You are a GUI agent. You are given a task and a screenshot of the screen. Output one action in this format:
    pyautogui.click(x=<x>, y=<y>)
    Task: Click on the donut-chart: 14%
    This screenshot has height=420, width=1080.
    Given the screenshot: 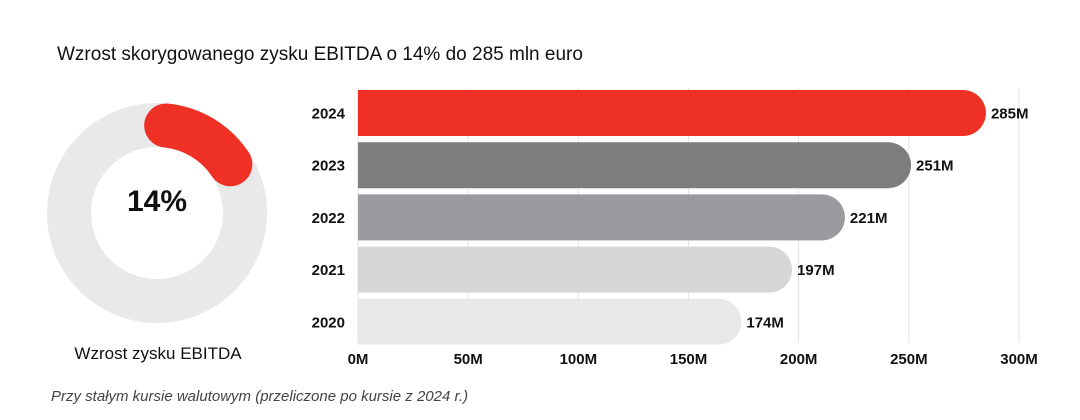 What is the action you would take?
    pyautogui.click(x=157, y=213)
    